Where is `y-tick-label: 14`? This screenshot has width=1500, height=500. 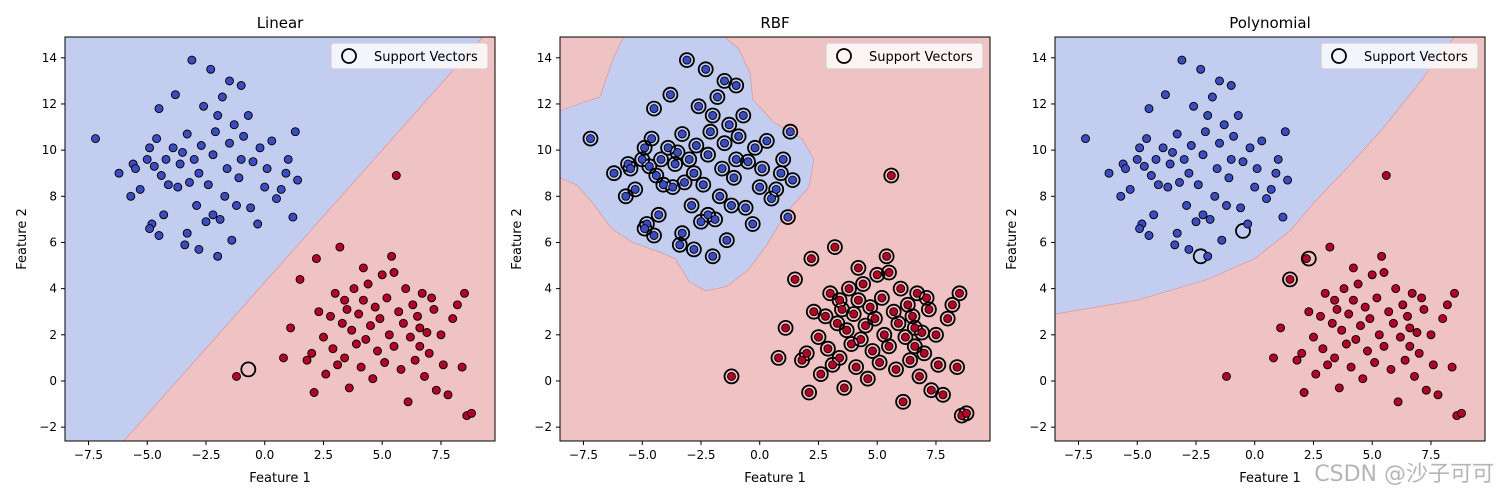 y-tick-label: 14 is located at coordinates (1039, 58).